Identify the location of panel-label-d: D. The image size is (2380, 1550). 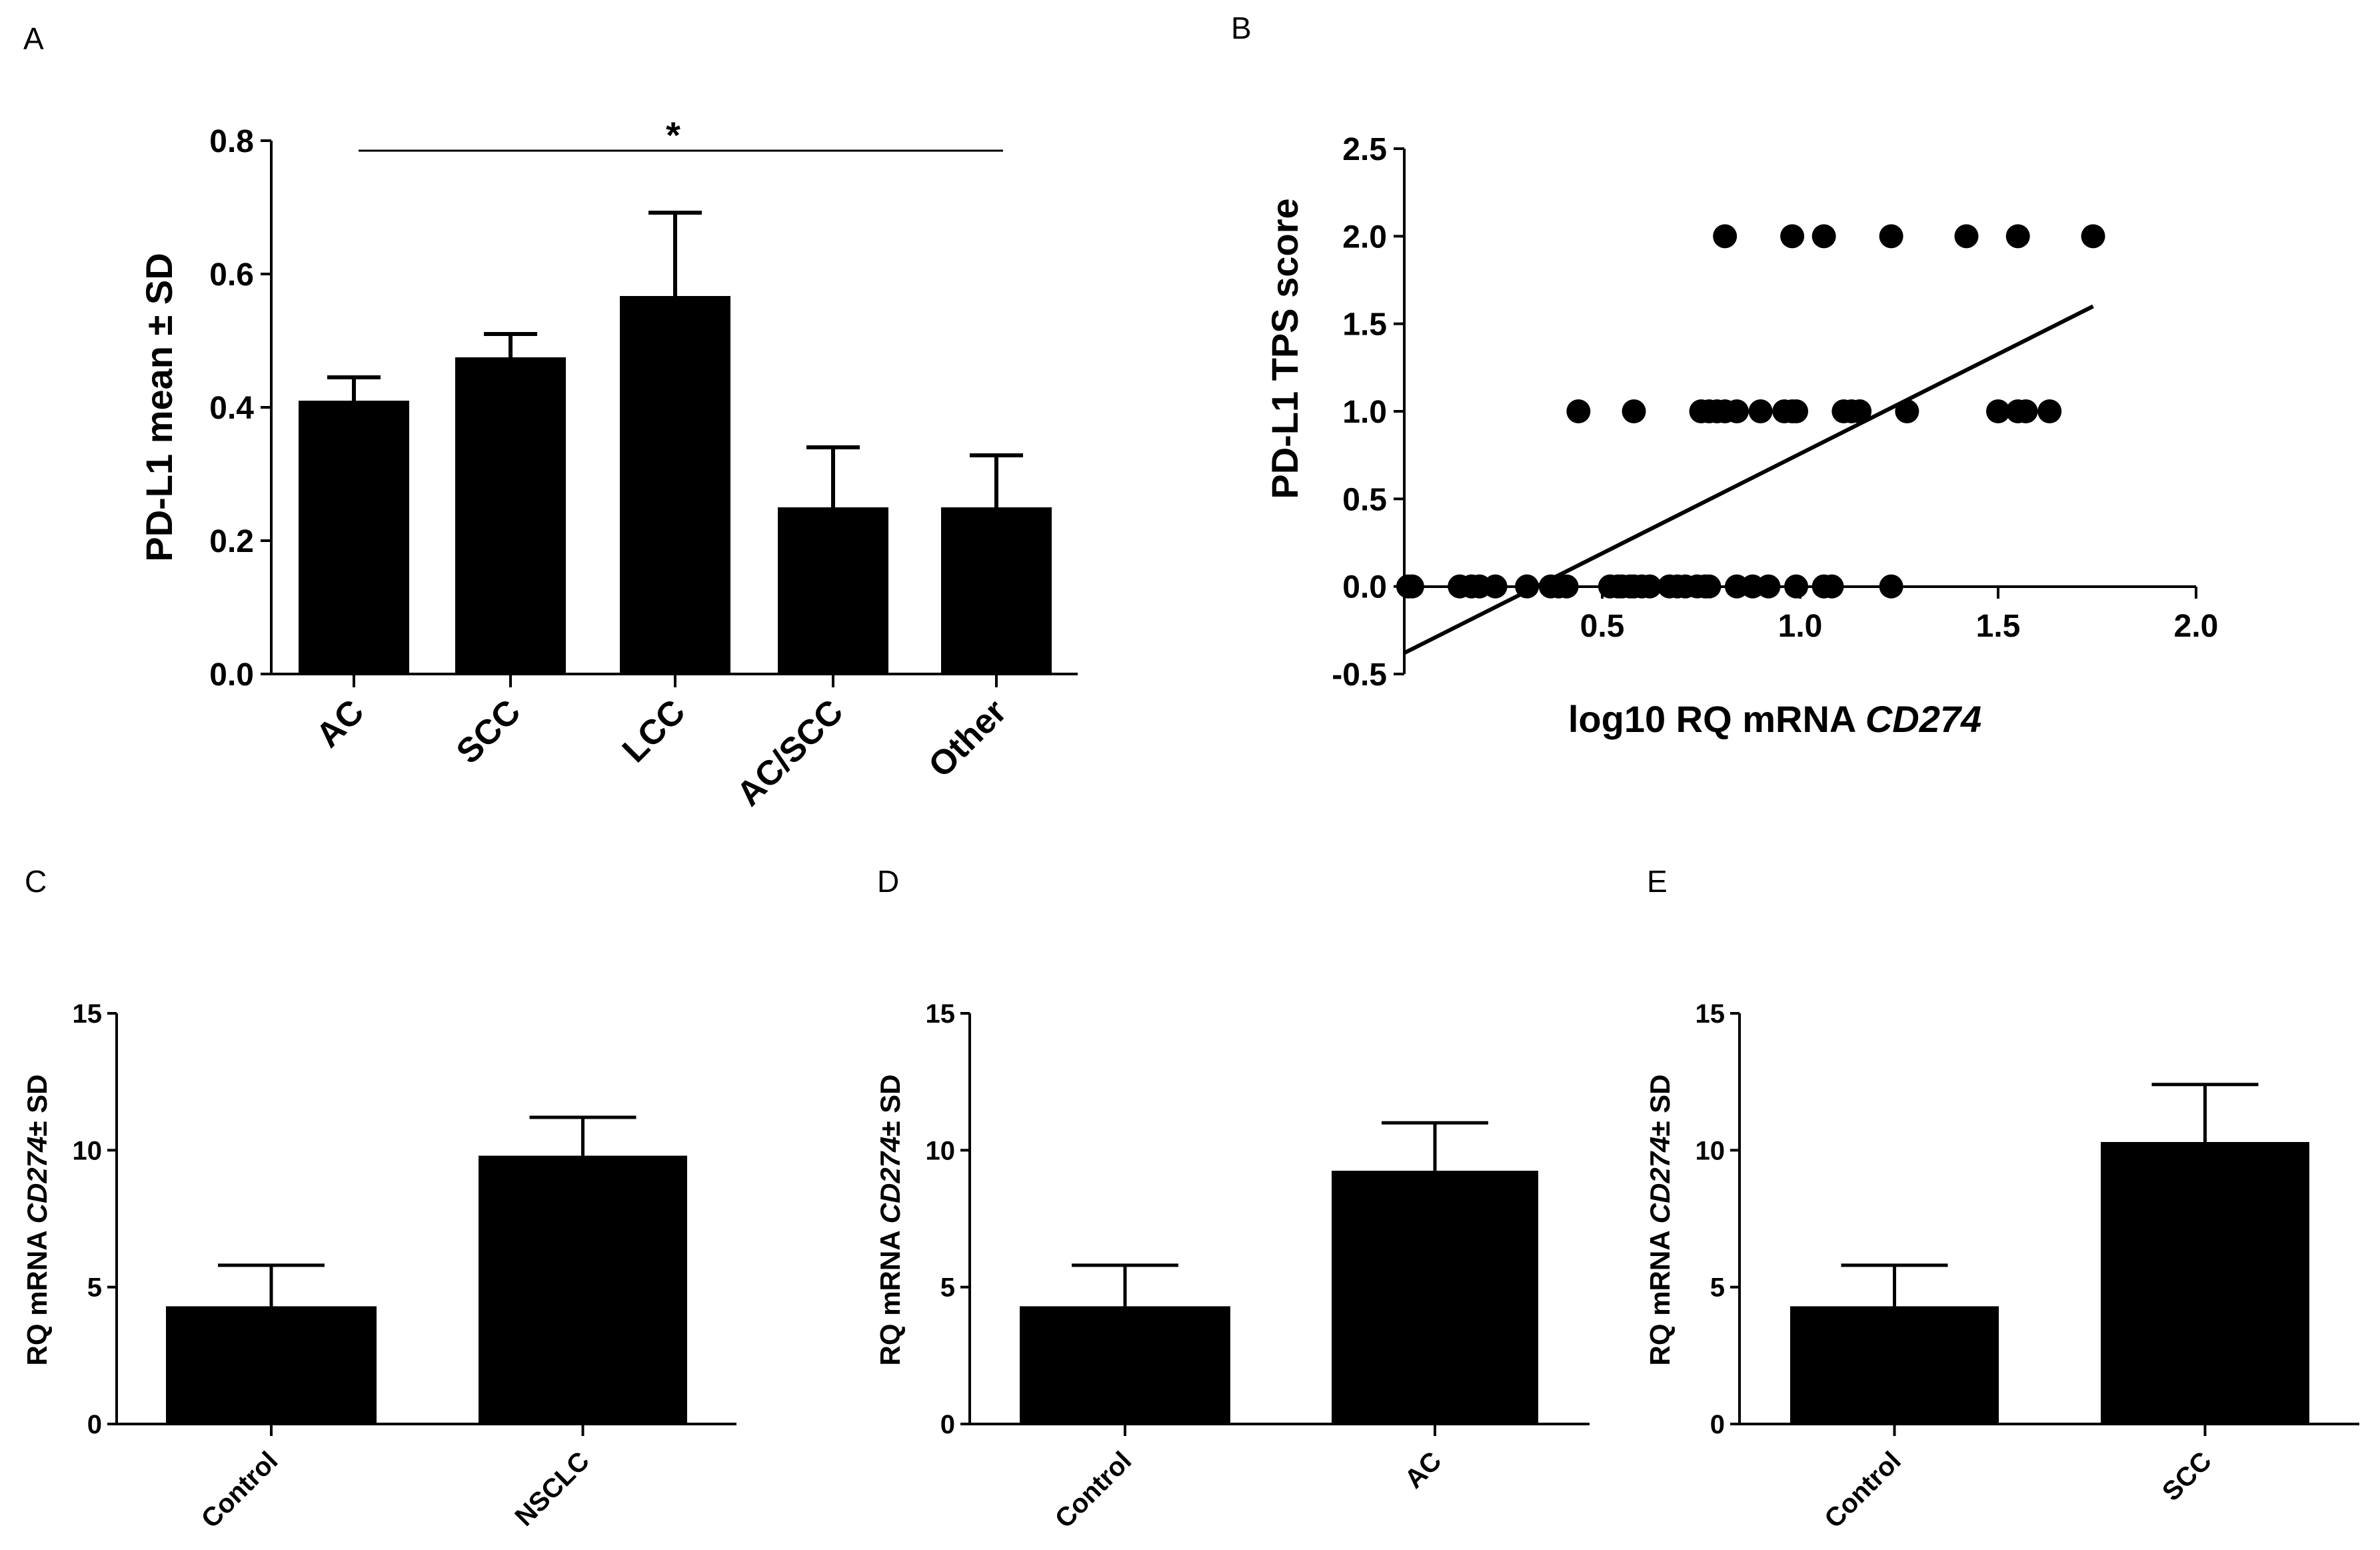
(888, 881).